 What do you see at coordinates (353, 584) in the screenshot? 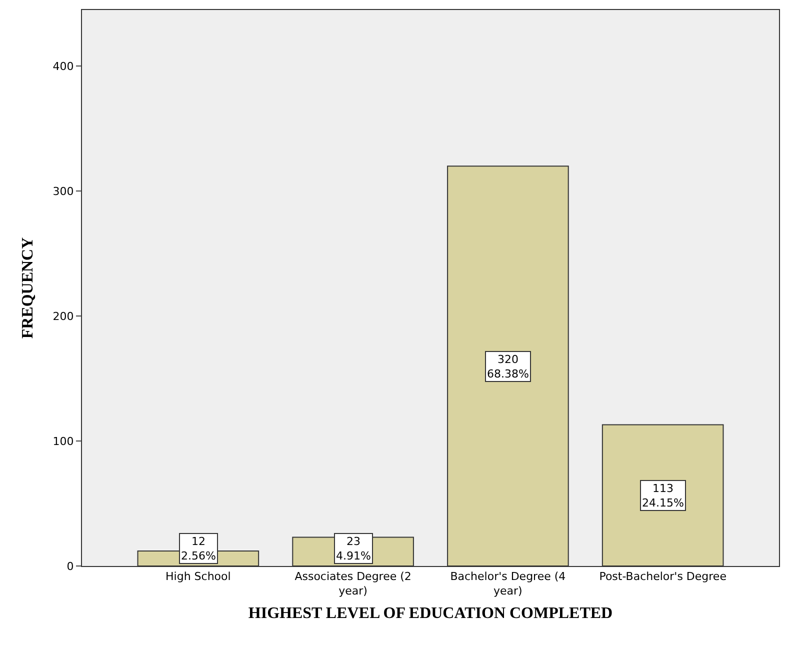
I see `x-tick-label: Associates Degree (2 year)` at bounding box center [353, 584].